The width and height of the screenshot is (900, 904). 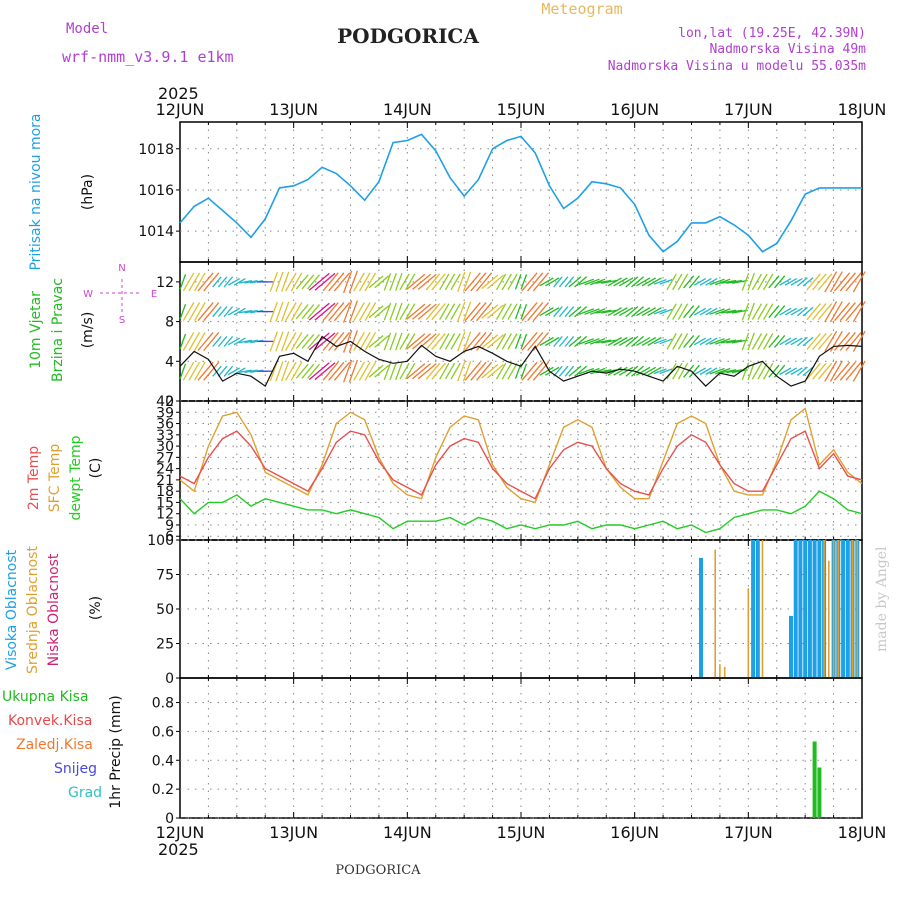 What do you see at coordinates (165, 470) in the screenshot?
I see `temperature-ytick-label: 24` at bounding box center [165, 470].